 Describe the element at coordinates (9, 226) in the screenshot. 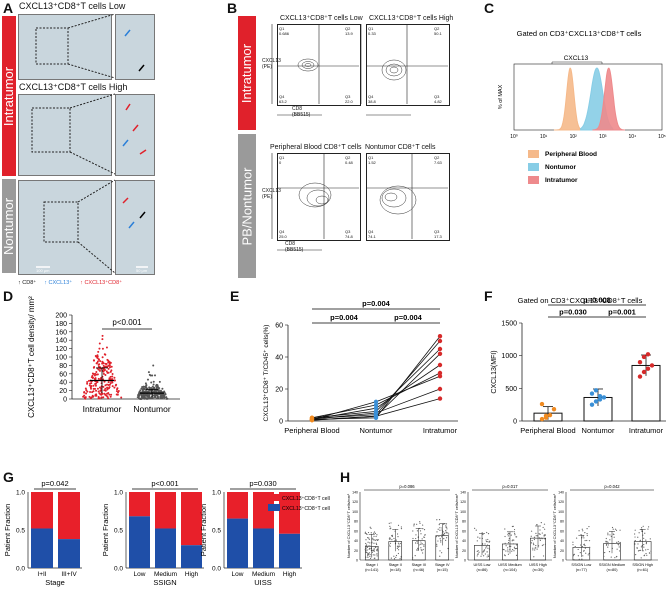

I see `panel-a-sidebar-nontumor: Nontumor` at that location.